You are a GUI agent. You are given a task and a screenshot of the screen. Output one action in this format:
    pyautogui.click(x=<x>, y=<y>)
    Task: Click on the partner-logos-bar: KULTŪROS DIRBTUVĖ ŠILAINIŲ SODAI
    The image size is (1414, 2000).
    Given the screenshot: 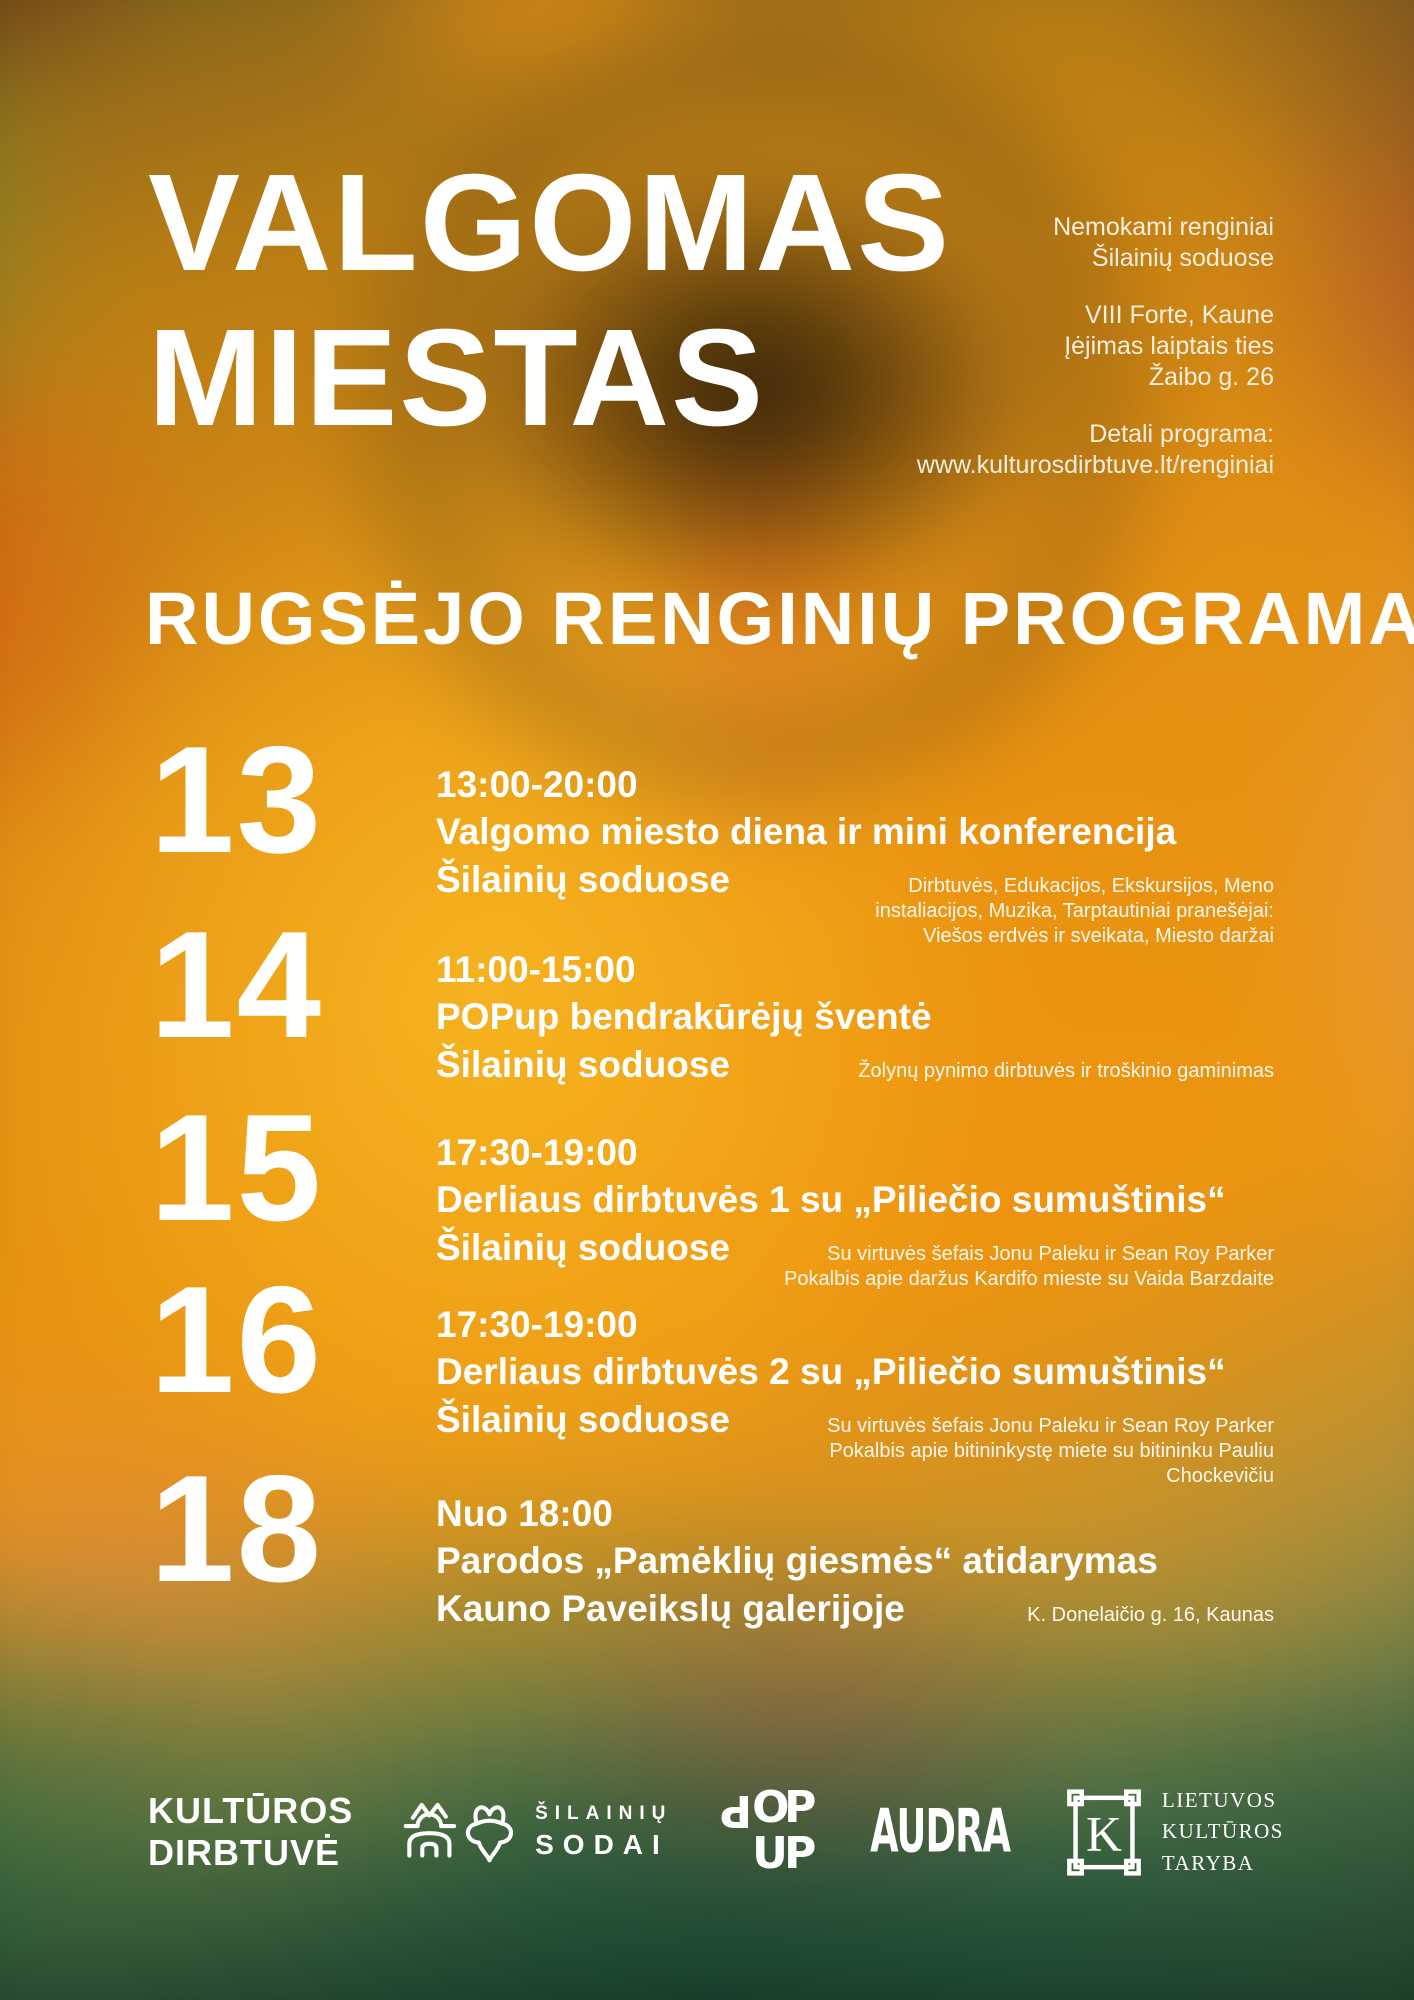 What is the action you would take?
    pyautogui.click(x=716, y=1832)
    